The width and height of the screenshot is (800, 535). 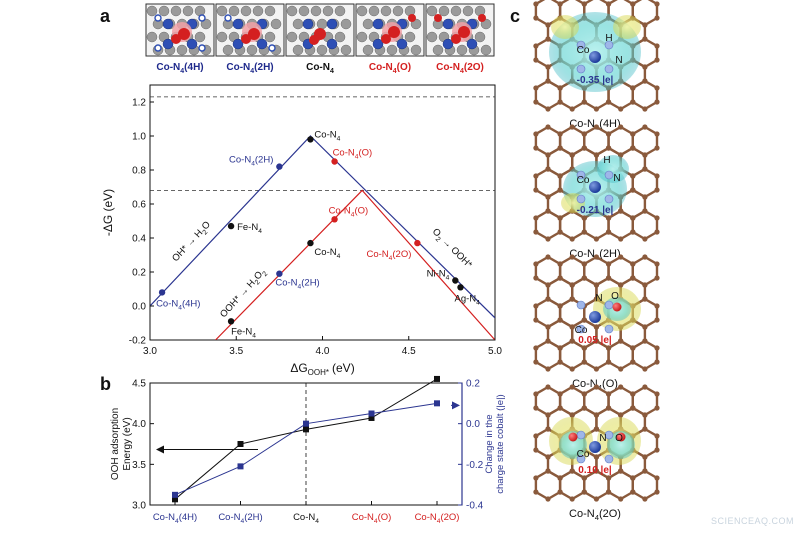 What do you see at coordinates (327, 253) in the screenshot?
I see `data-point-label: Co-N4` at bounding box center [327, 253].